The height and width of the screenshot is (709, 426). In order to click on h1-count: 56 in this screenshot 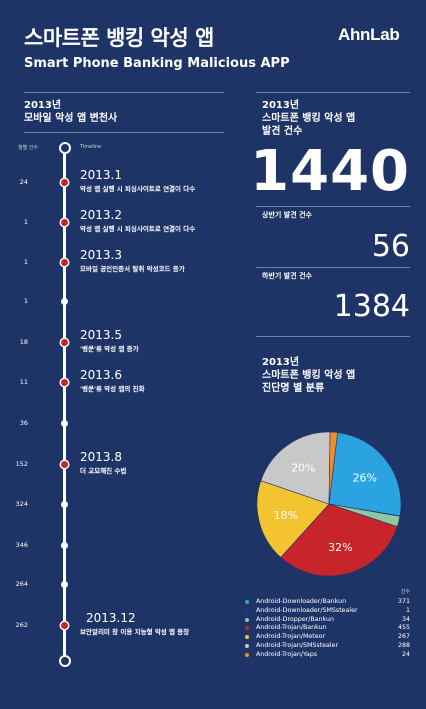, I will do `click(390, 246)`.